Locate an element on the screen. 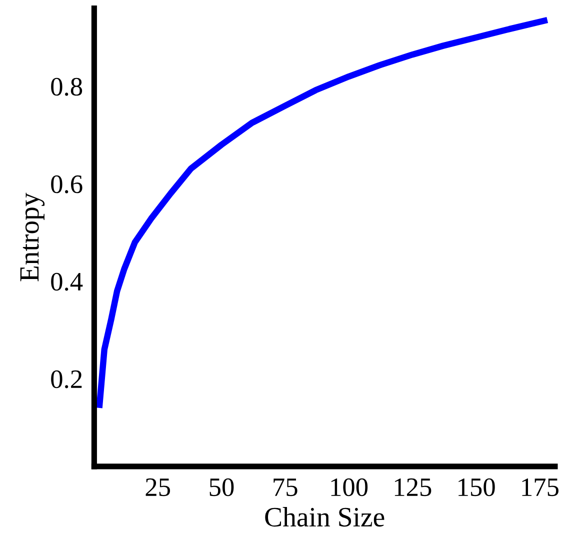 Image resolution: width=564 pixels, height=552 pixels. y-tick-label: 0.6 is located at coordinates (66, 184).